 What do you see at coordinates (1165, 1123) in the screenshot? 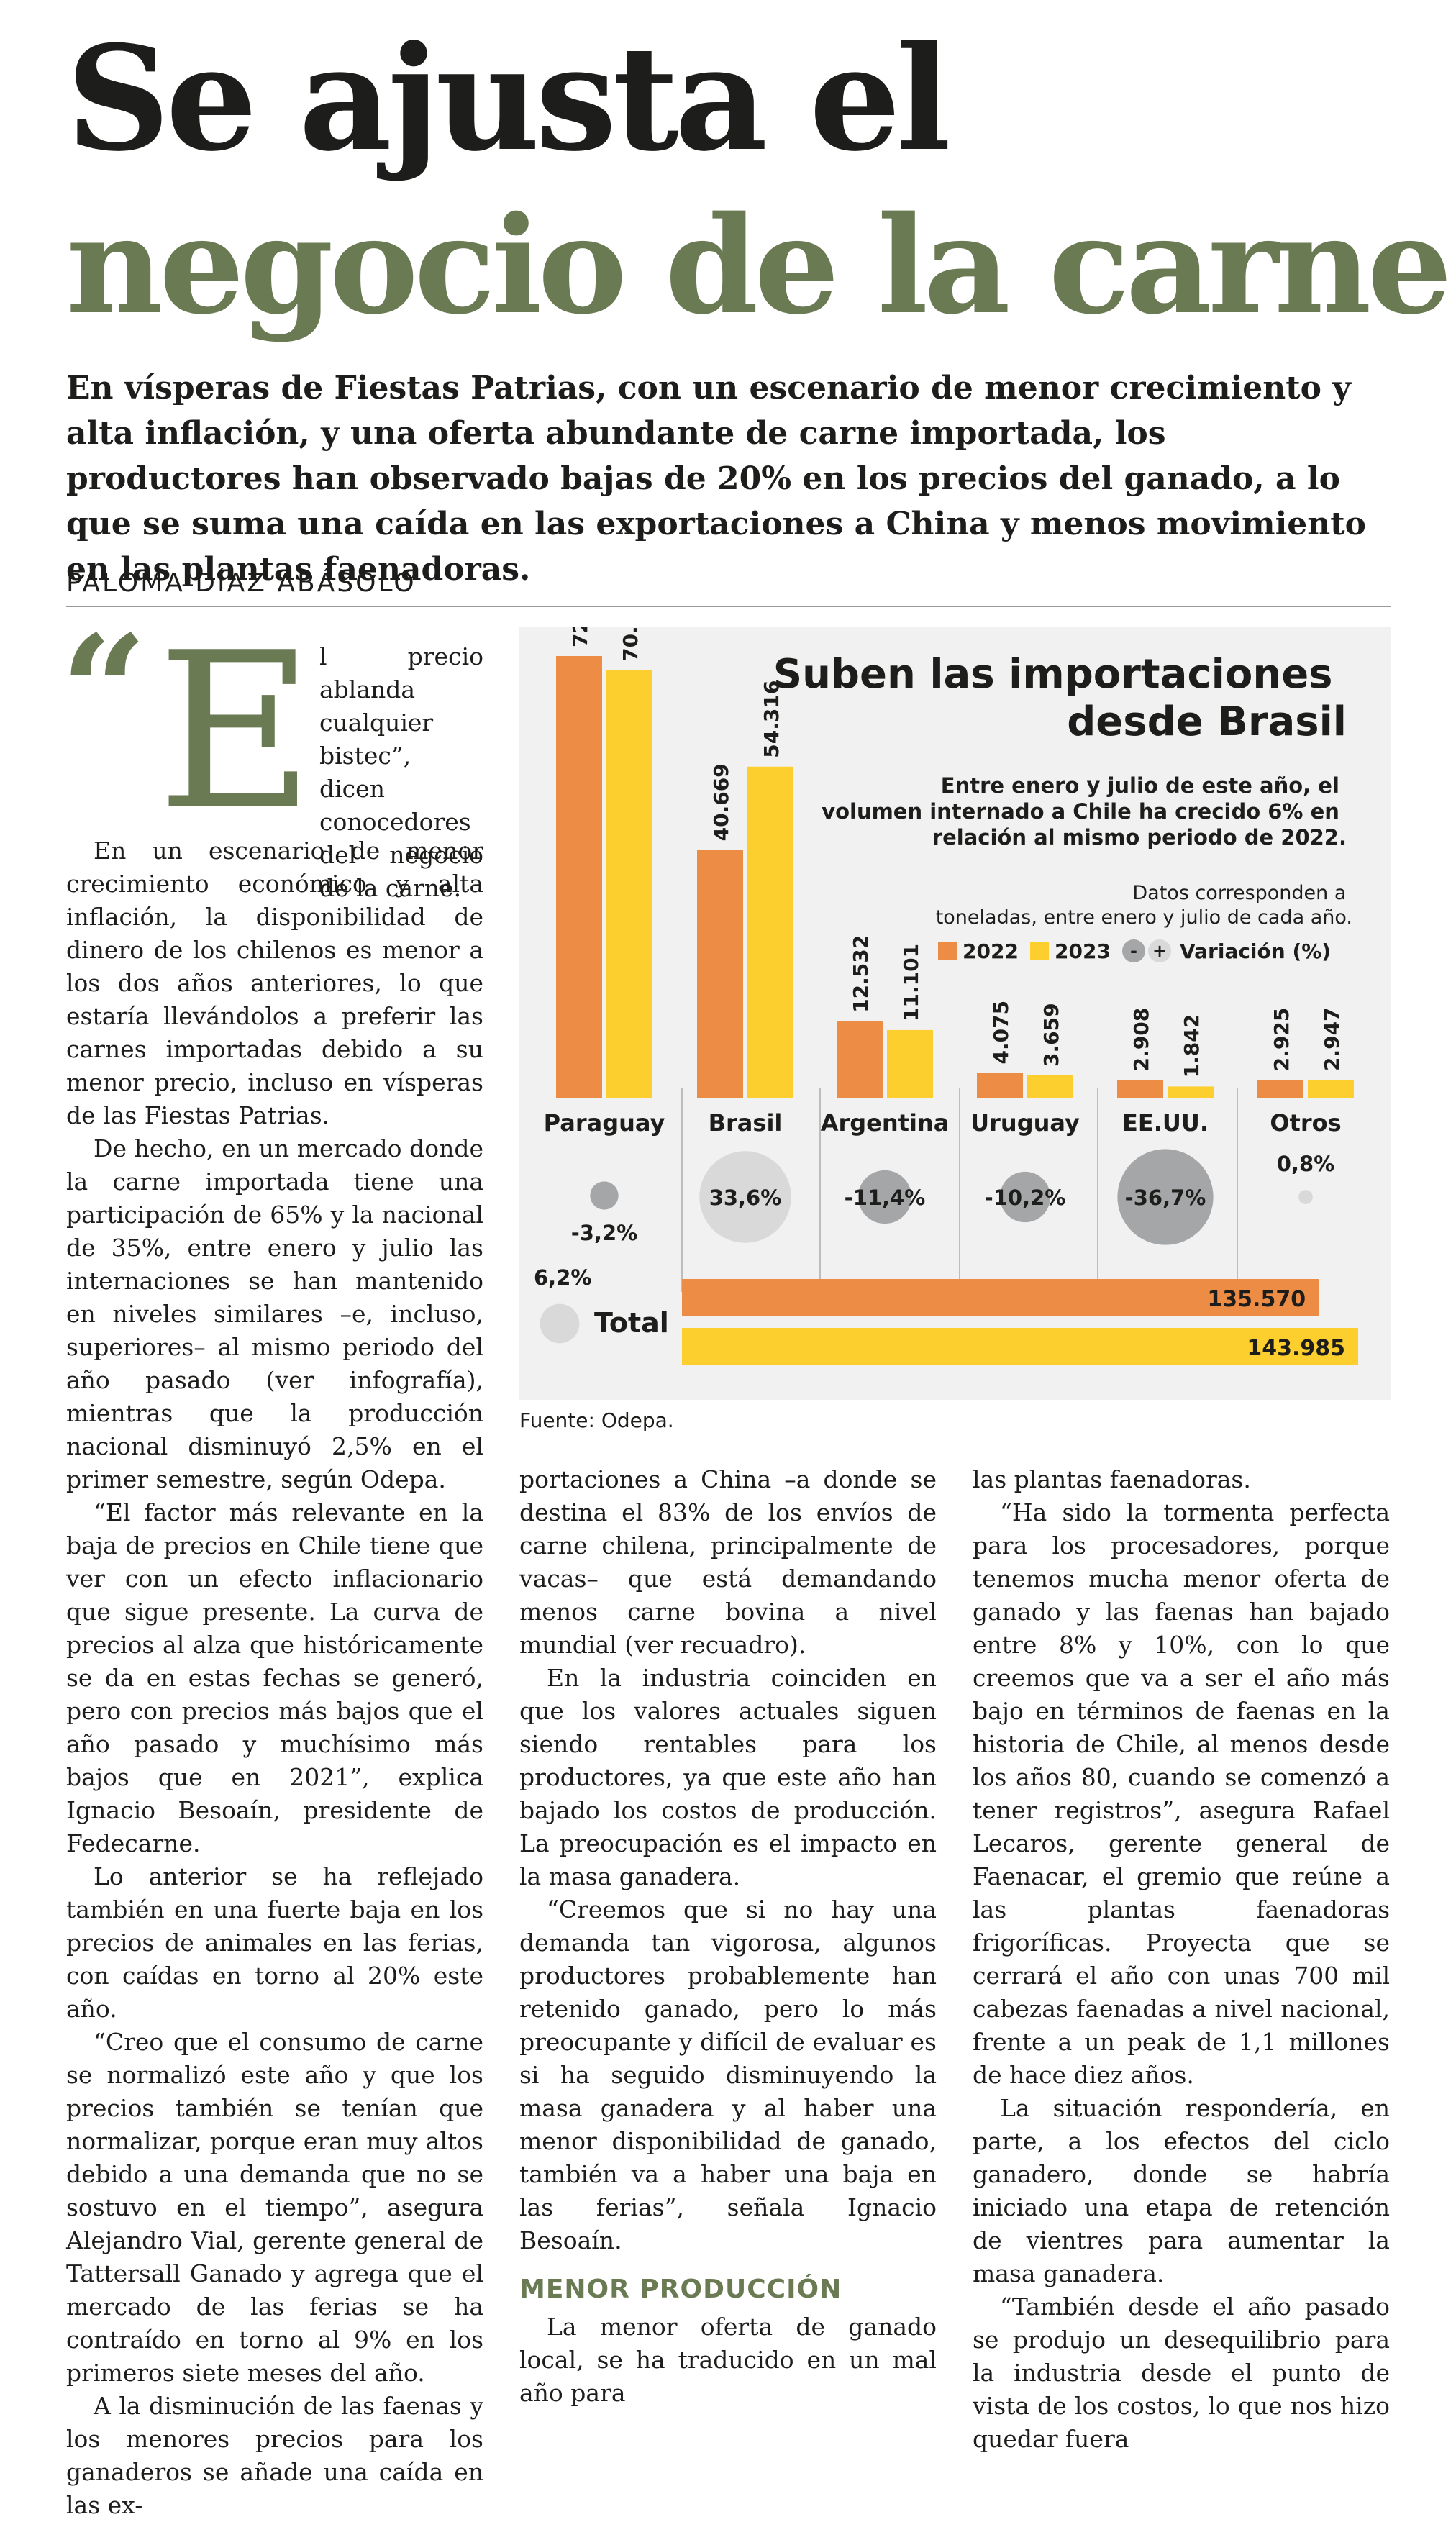
I see `category-label: EE.UU.` at bounding box center [1165, 1123].